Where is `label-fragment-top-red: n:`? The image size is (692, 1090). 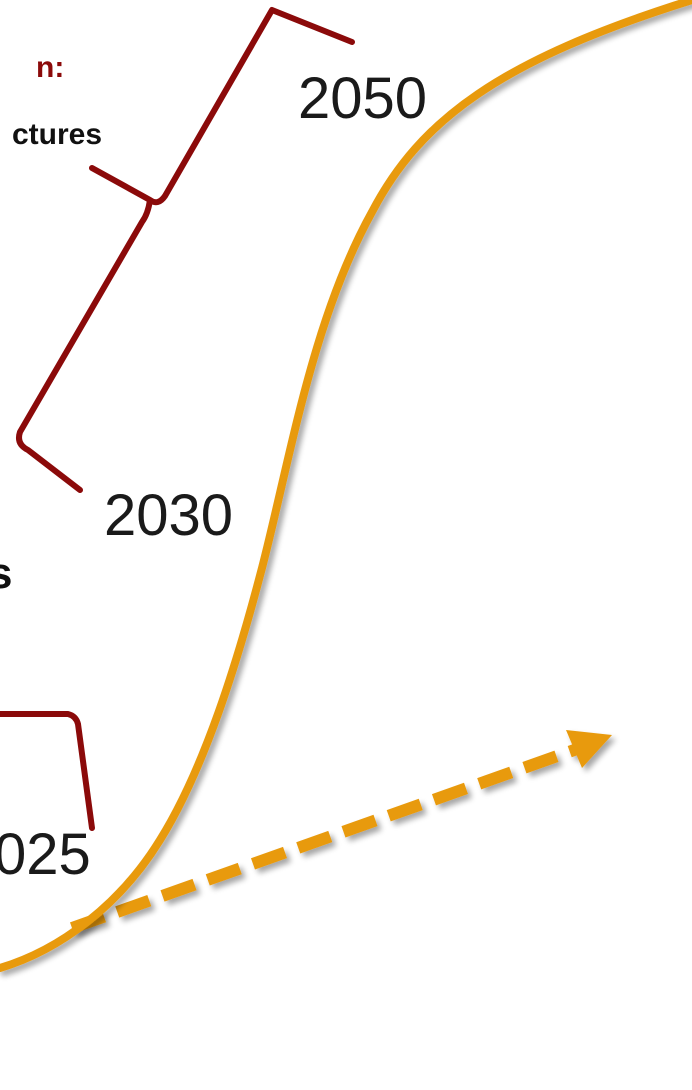
label-fragment-top-red: n: is located at coordinates (50, 67).